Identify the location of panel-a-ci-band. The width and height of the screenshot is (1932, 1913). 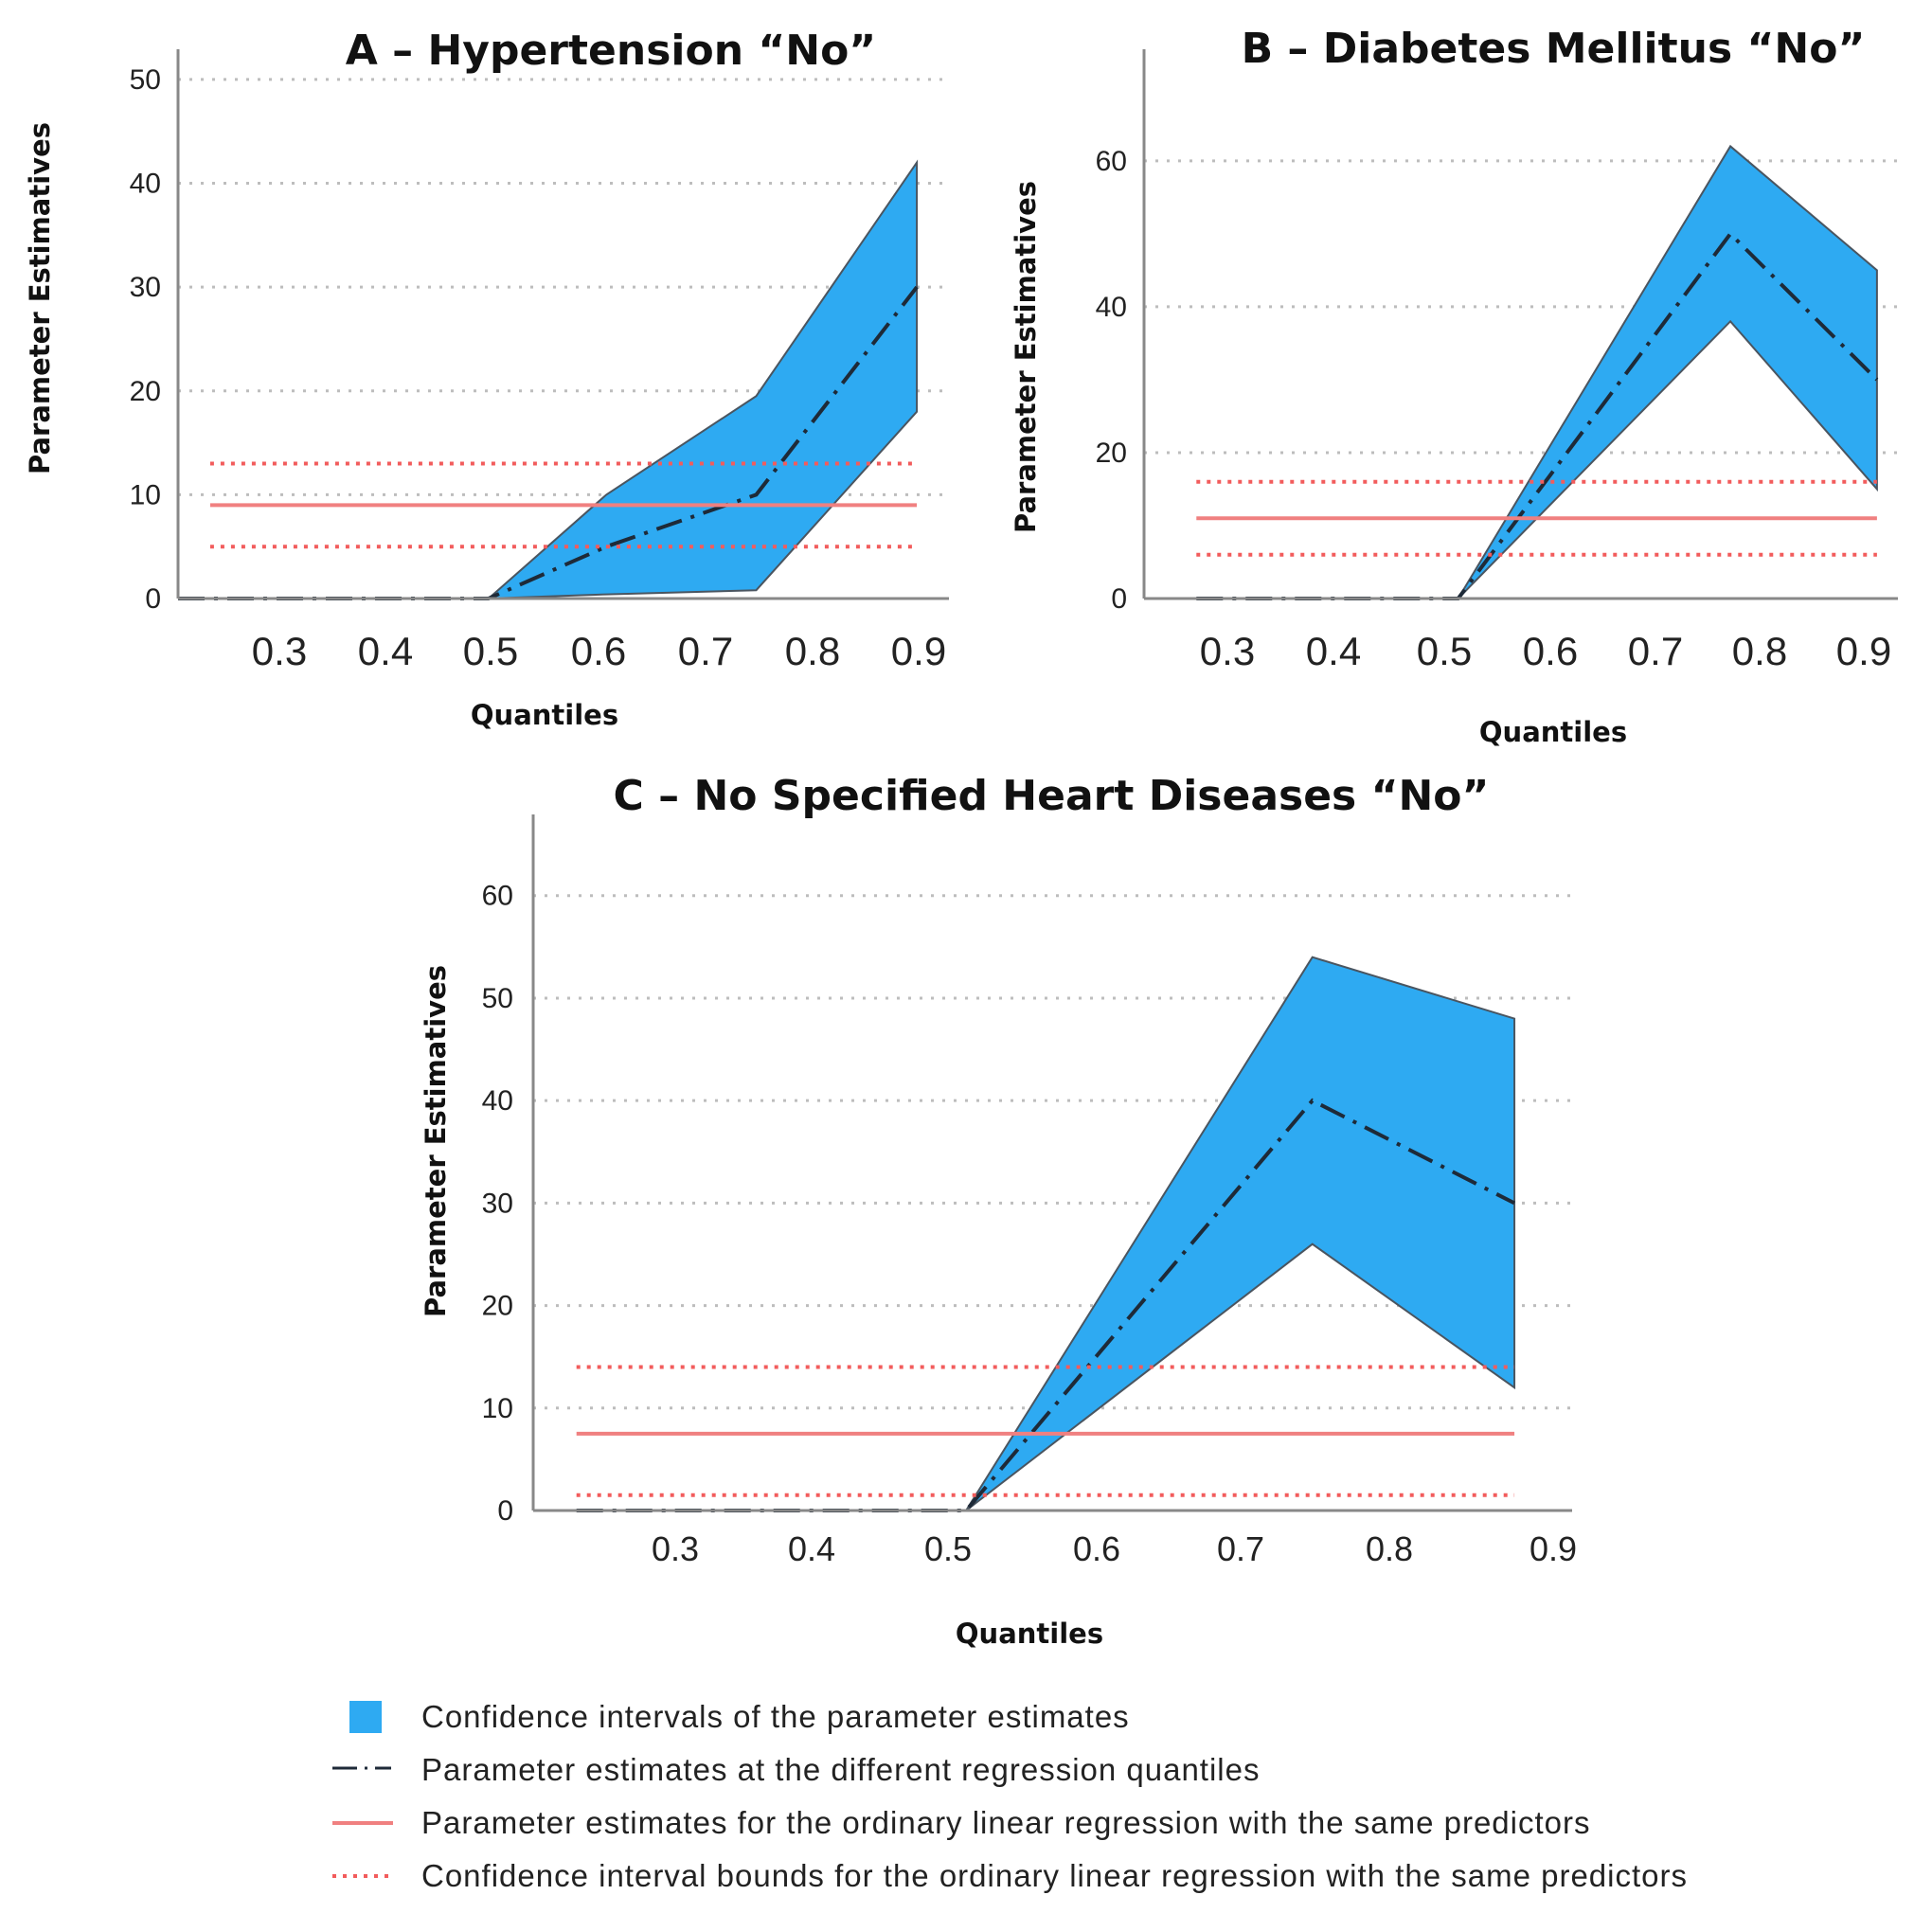
(548, 379).